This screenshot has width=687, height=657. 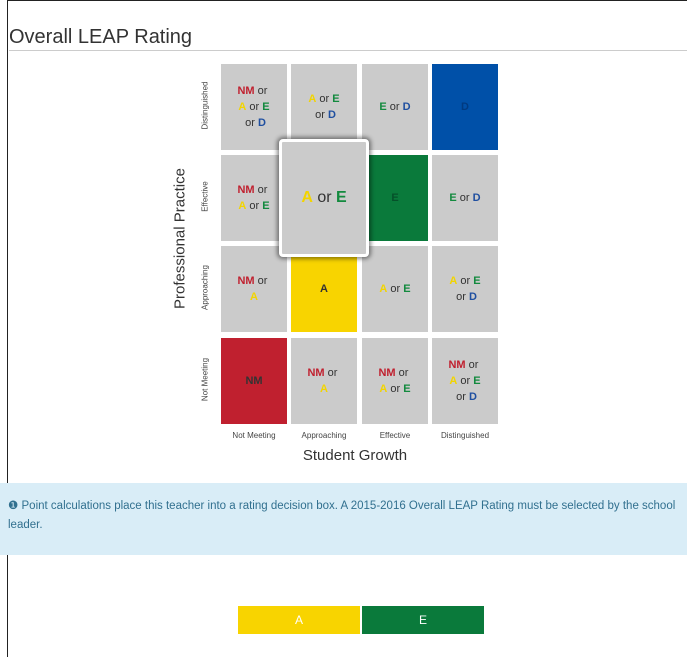 I want to click on matrix-cell: NM or A or E or D, so click(x=254, y=107).